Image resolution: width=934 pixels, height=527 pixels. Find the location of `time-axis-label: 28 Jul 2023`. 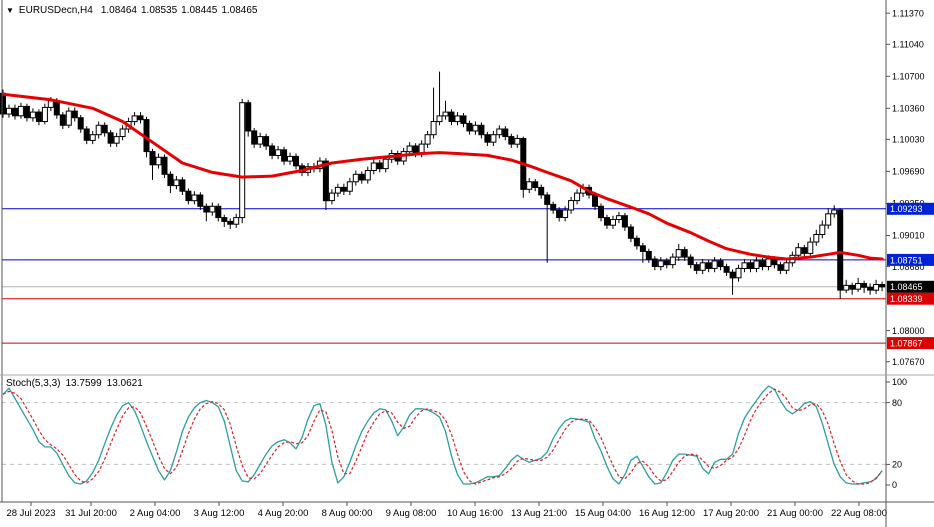

time-axis-label: 28 Jul 2023 is located at coordinates (30, 513).